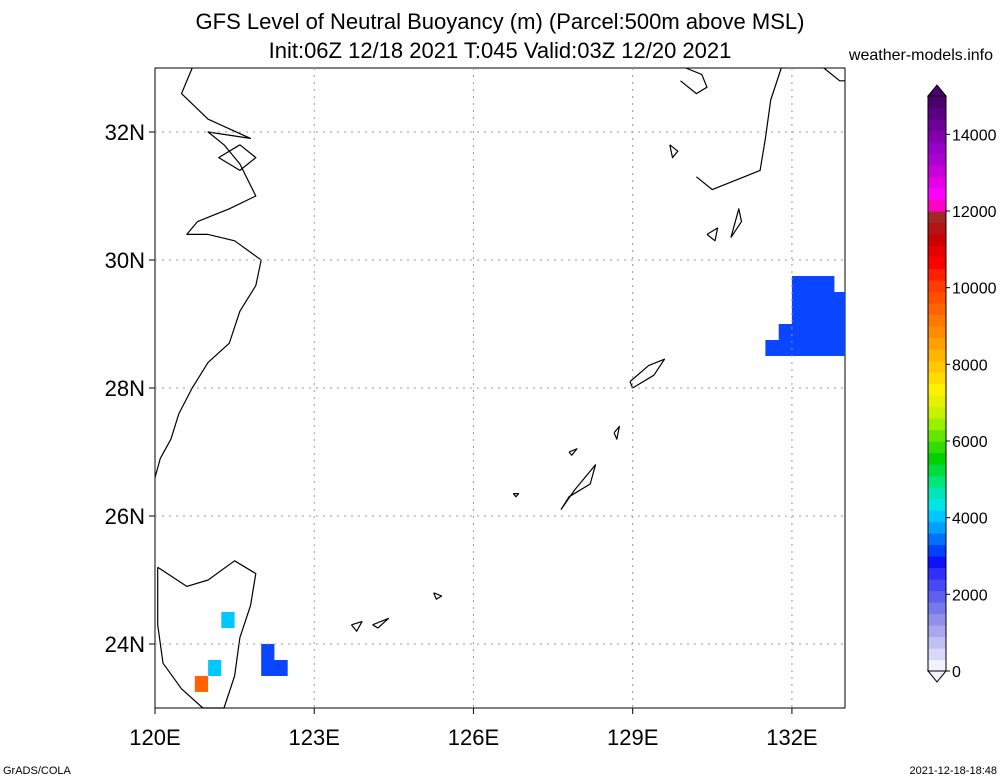 The image size is (1000, 784). I want to click on lat-tick-label: 32N, so click(125, 132).